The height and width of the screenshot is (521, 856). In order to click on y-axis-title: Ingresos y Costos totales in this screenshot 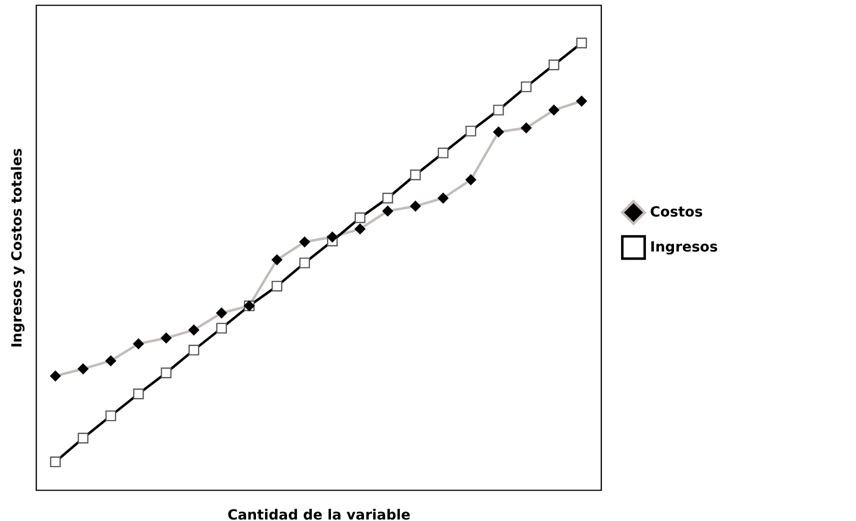, I will do `click(18, 248)`.